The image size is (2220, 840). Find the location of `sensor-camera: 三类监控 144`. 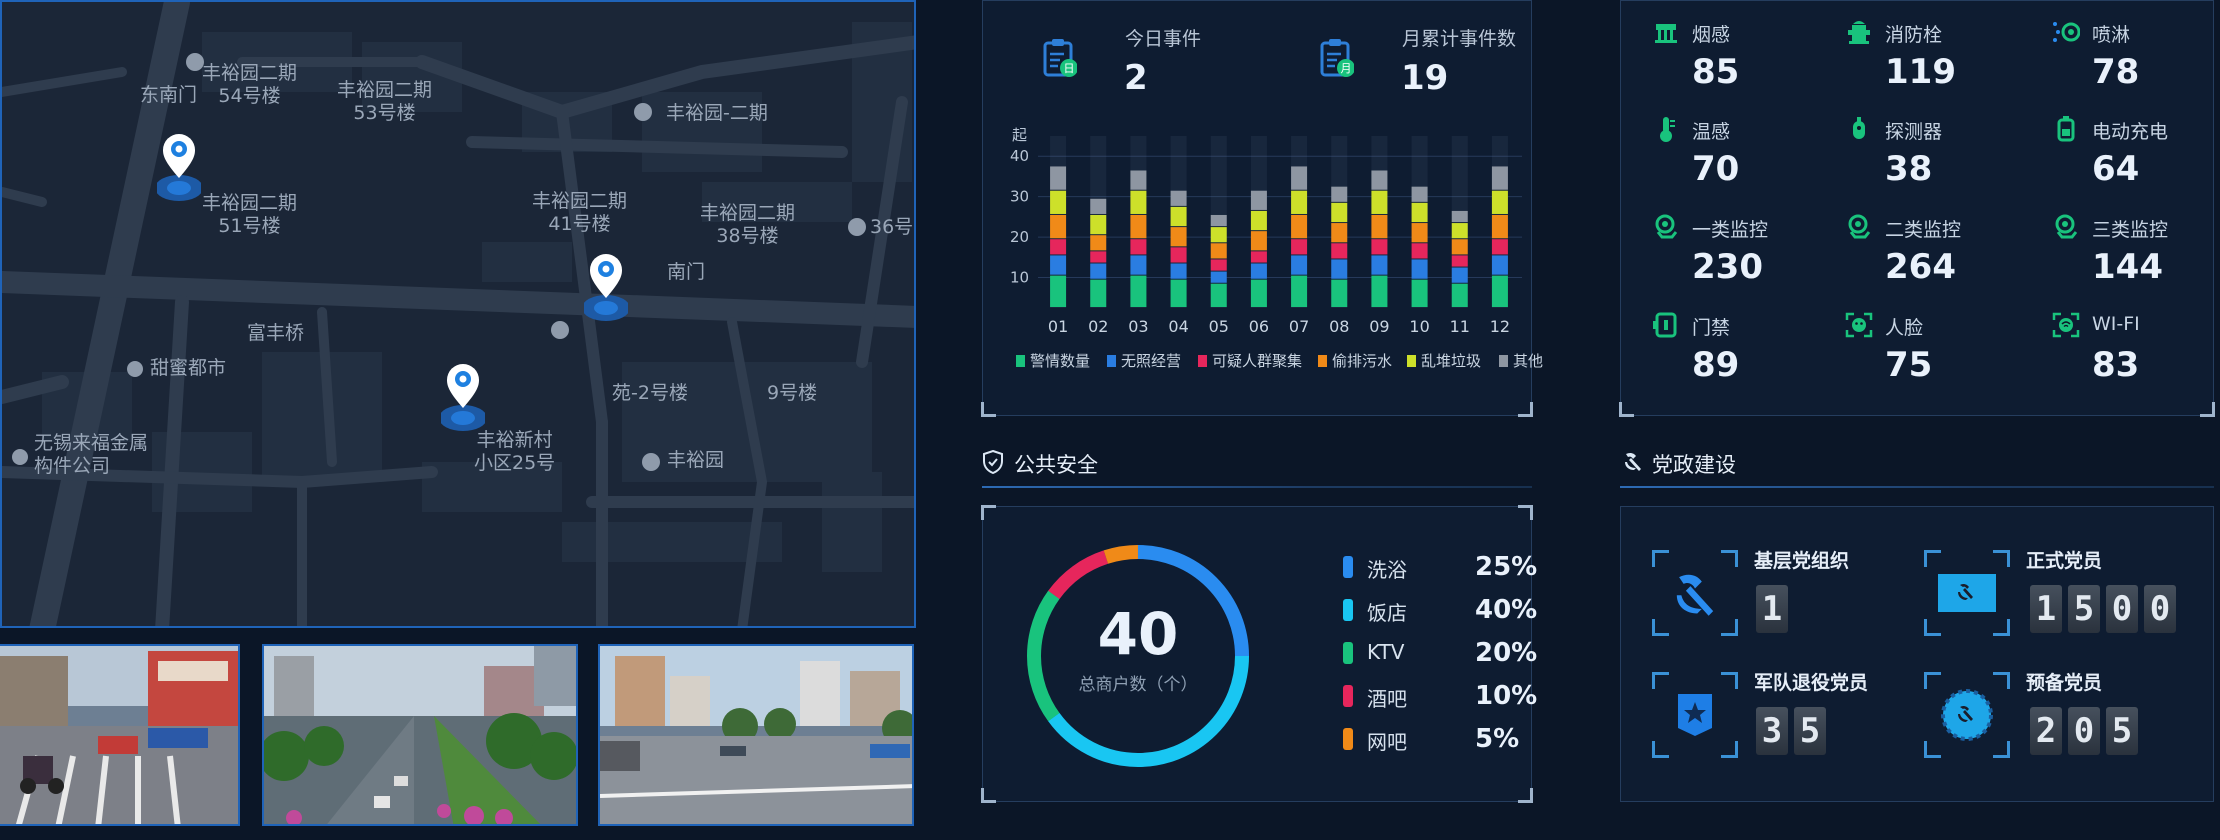

sensor-camera: 三类监控 144 is located at coordinates (2136, 258).